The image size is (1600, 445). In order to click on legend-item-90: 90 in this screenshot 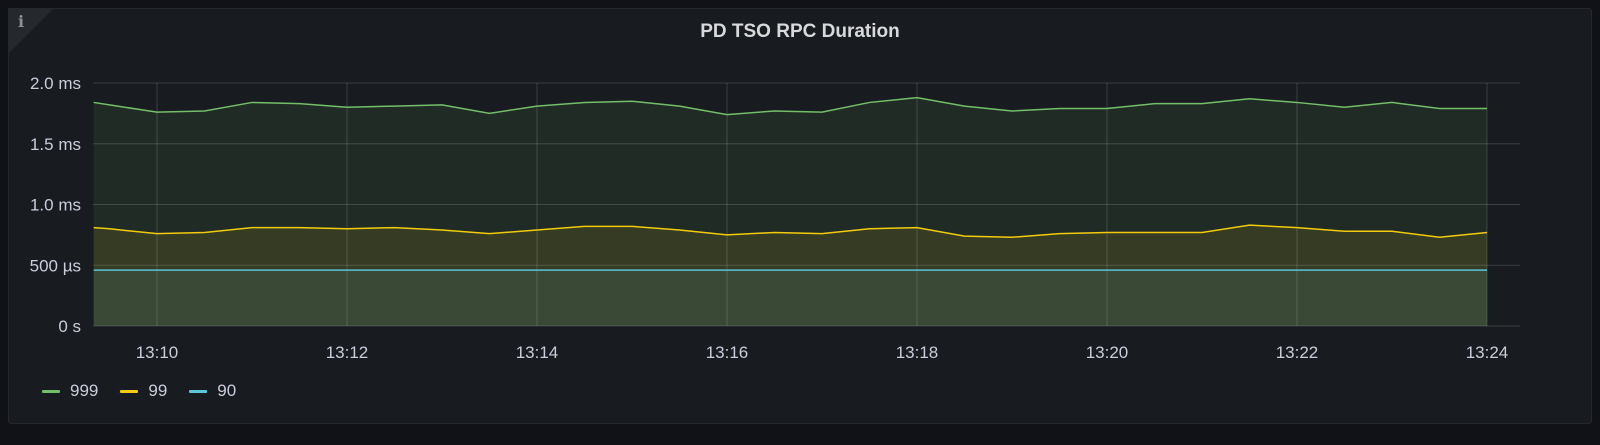, I will do `click(212, 391)`.